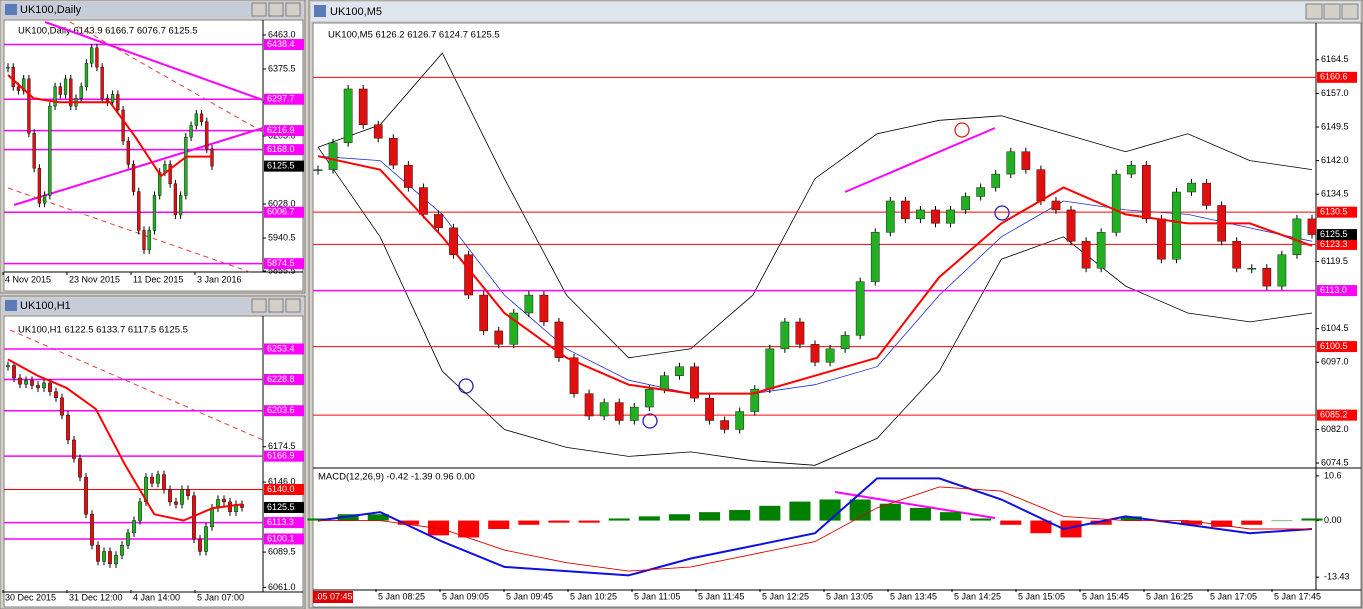 This screenshot has height=609, width=1363. Describe the element at coordinates (356, 12) in the screenshot. I see `window-title: UK100,M5` at that location.